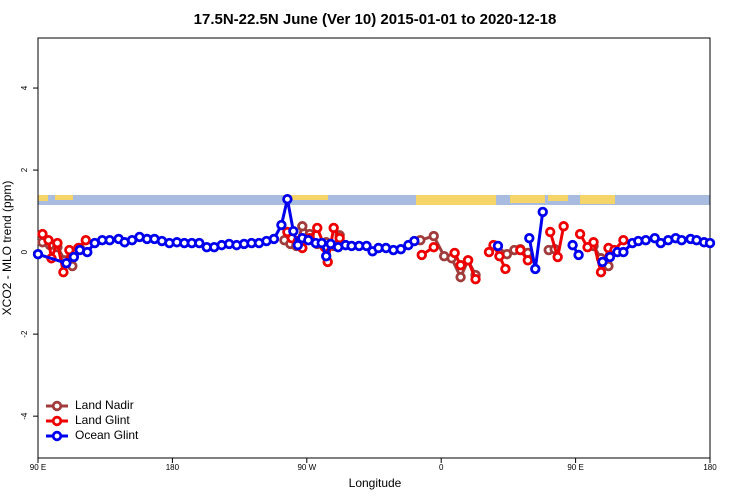  What do you see at coordinates (24, 334) in the screenshot?
I see `y-tick-label: -2` at bounding box center [24, 334].